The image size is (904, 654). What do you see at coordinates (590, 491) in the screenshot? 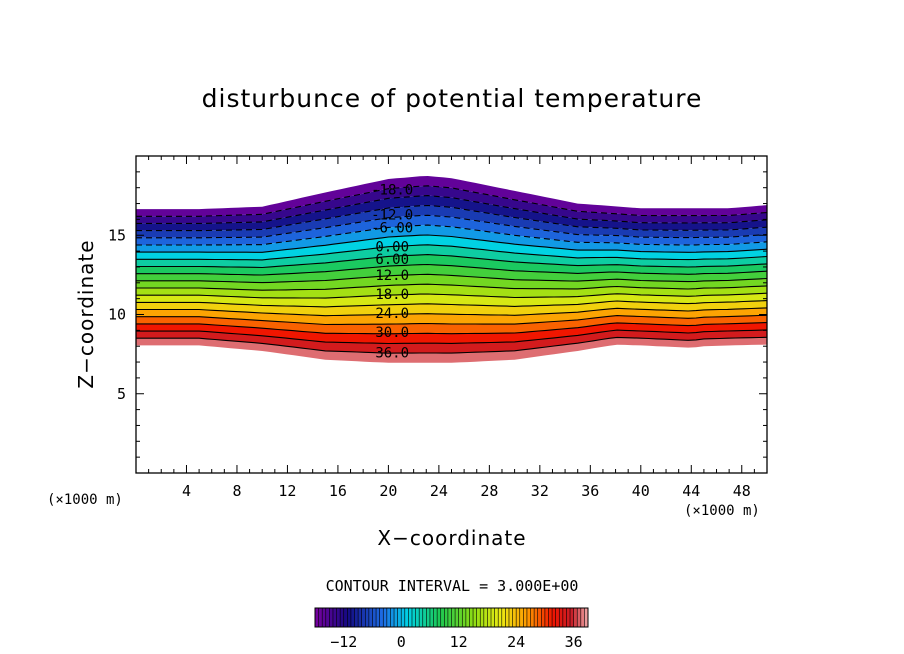
I see `x-tick-label: 36` at bounding box center [590, 491].